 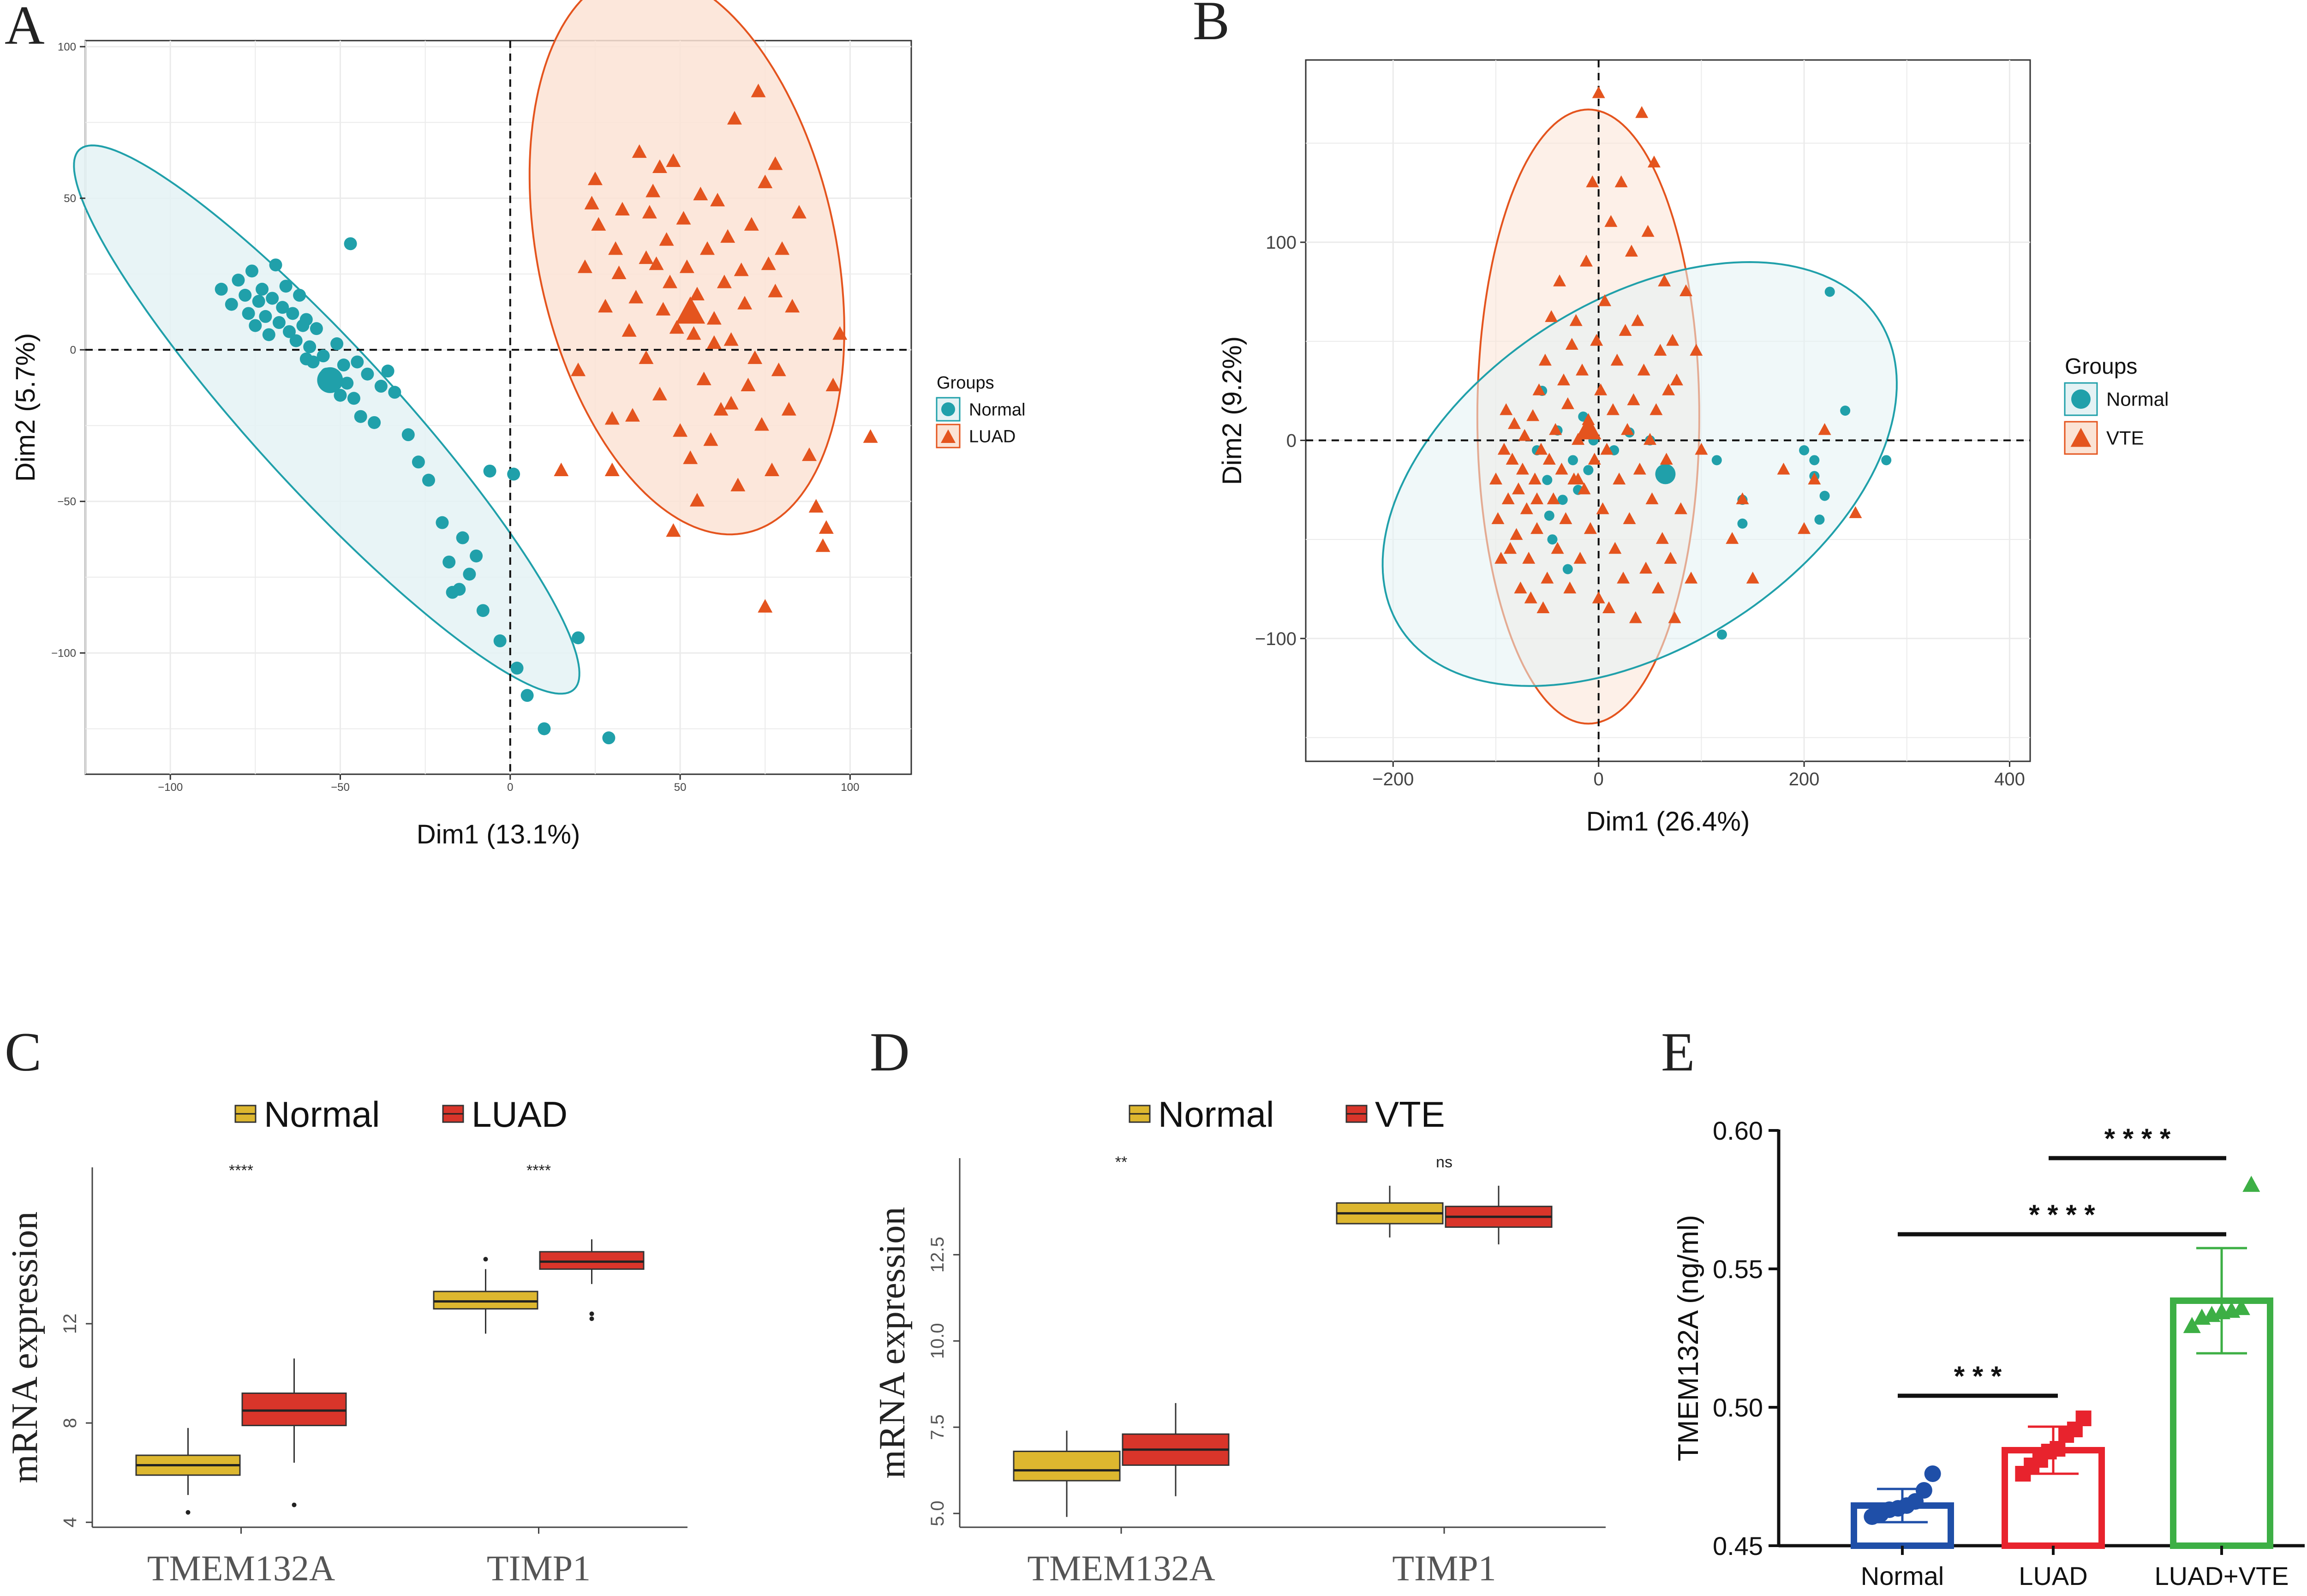 I want to click on y-tick-label: 12, so click(x=70, y=1324).